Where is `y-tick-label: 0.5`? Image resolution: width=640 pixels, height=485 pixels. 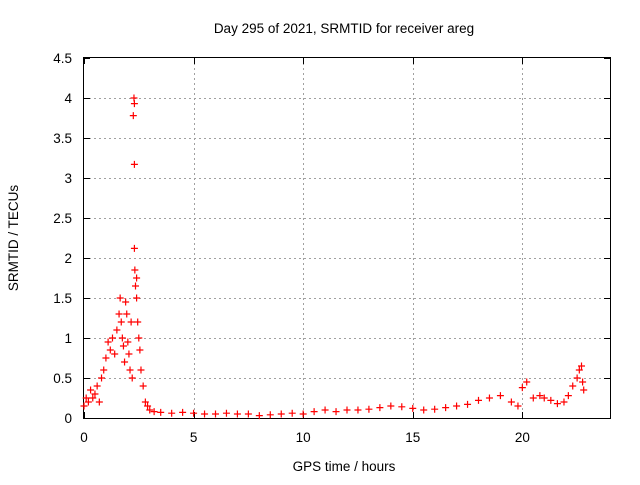
y-tick-label: 0.5 is located at coordinates (62, 378).